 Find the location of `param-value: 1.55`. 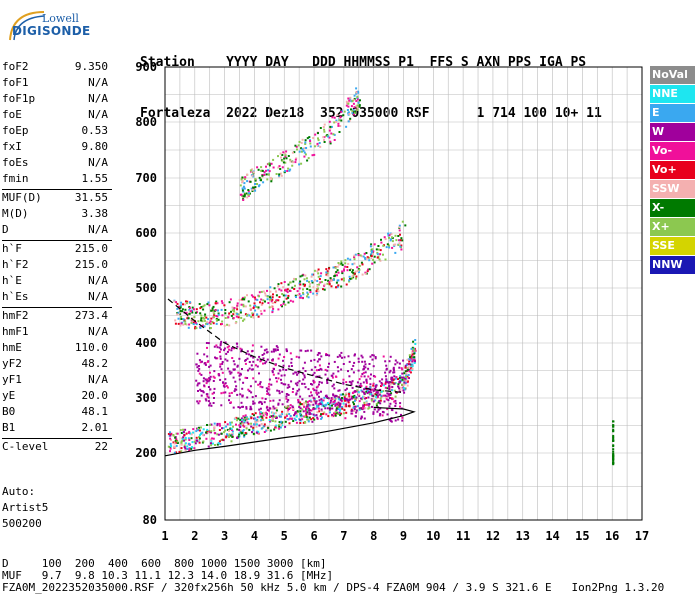

param-value: 1.55 is located at coordinates (95, 178).